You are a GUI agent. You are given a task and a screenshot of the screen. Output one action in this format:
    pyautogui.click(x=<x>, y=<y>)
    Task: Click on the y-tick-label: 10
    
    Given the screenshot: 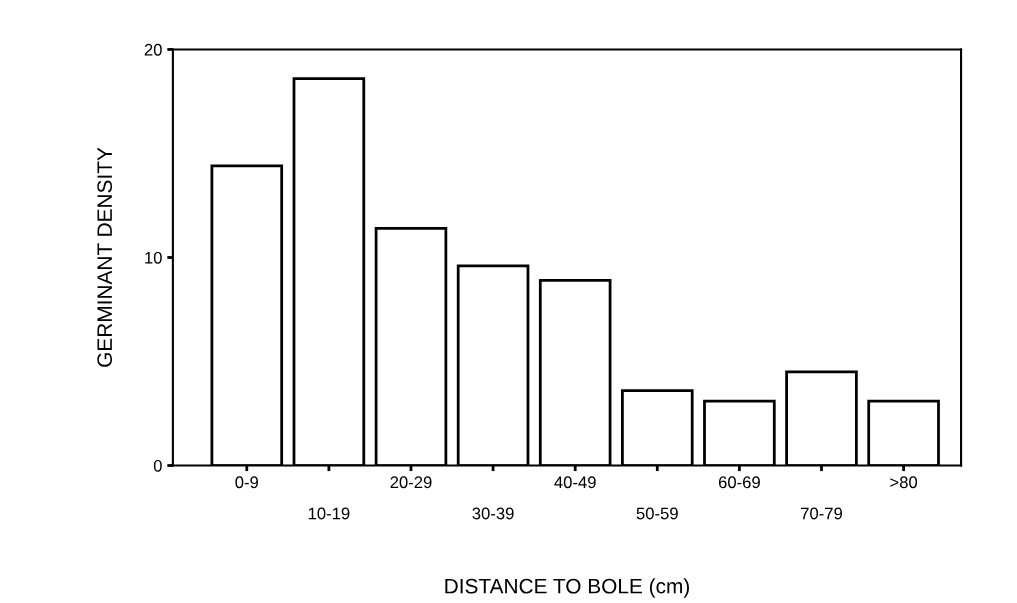 What is the action you would take?
    pyautogui.click(x=153, y=257)
    